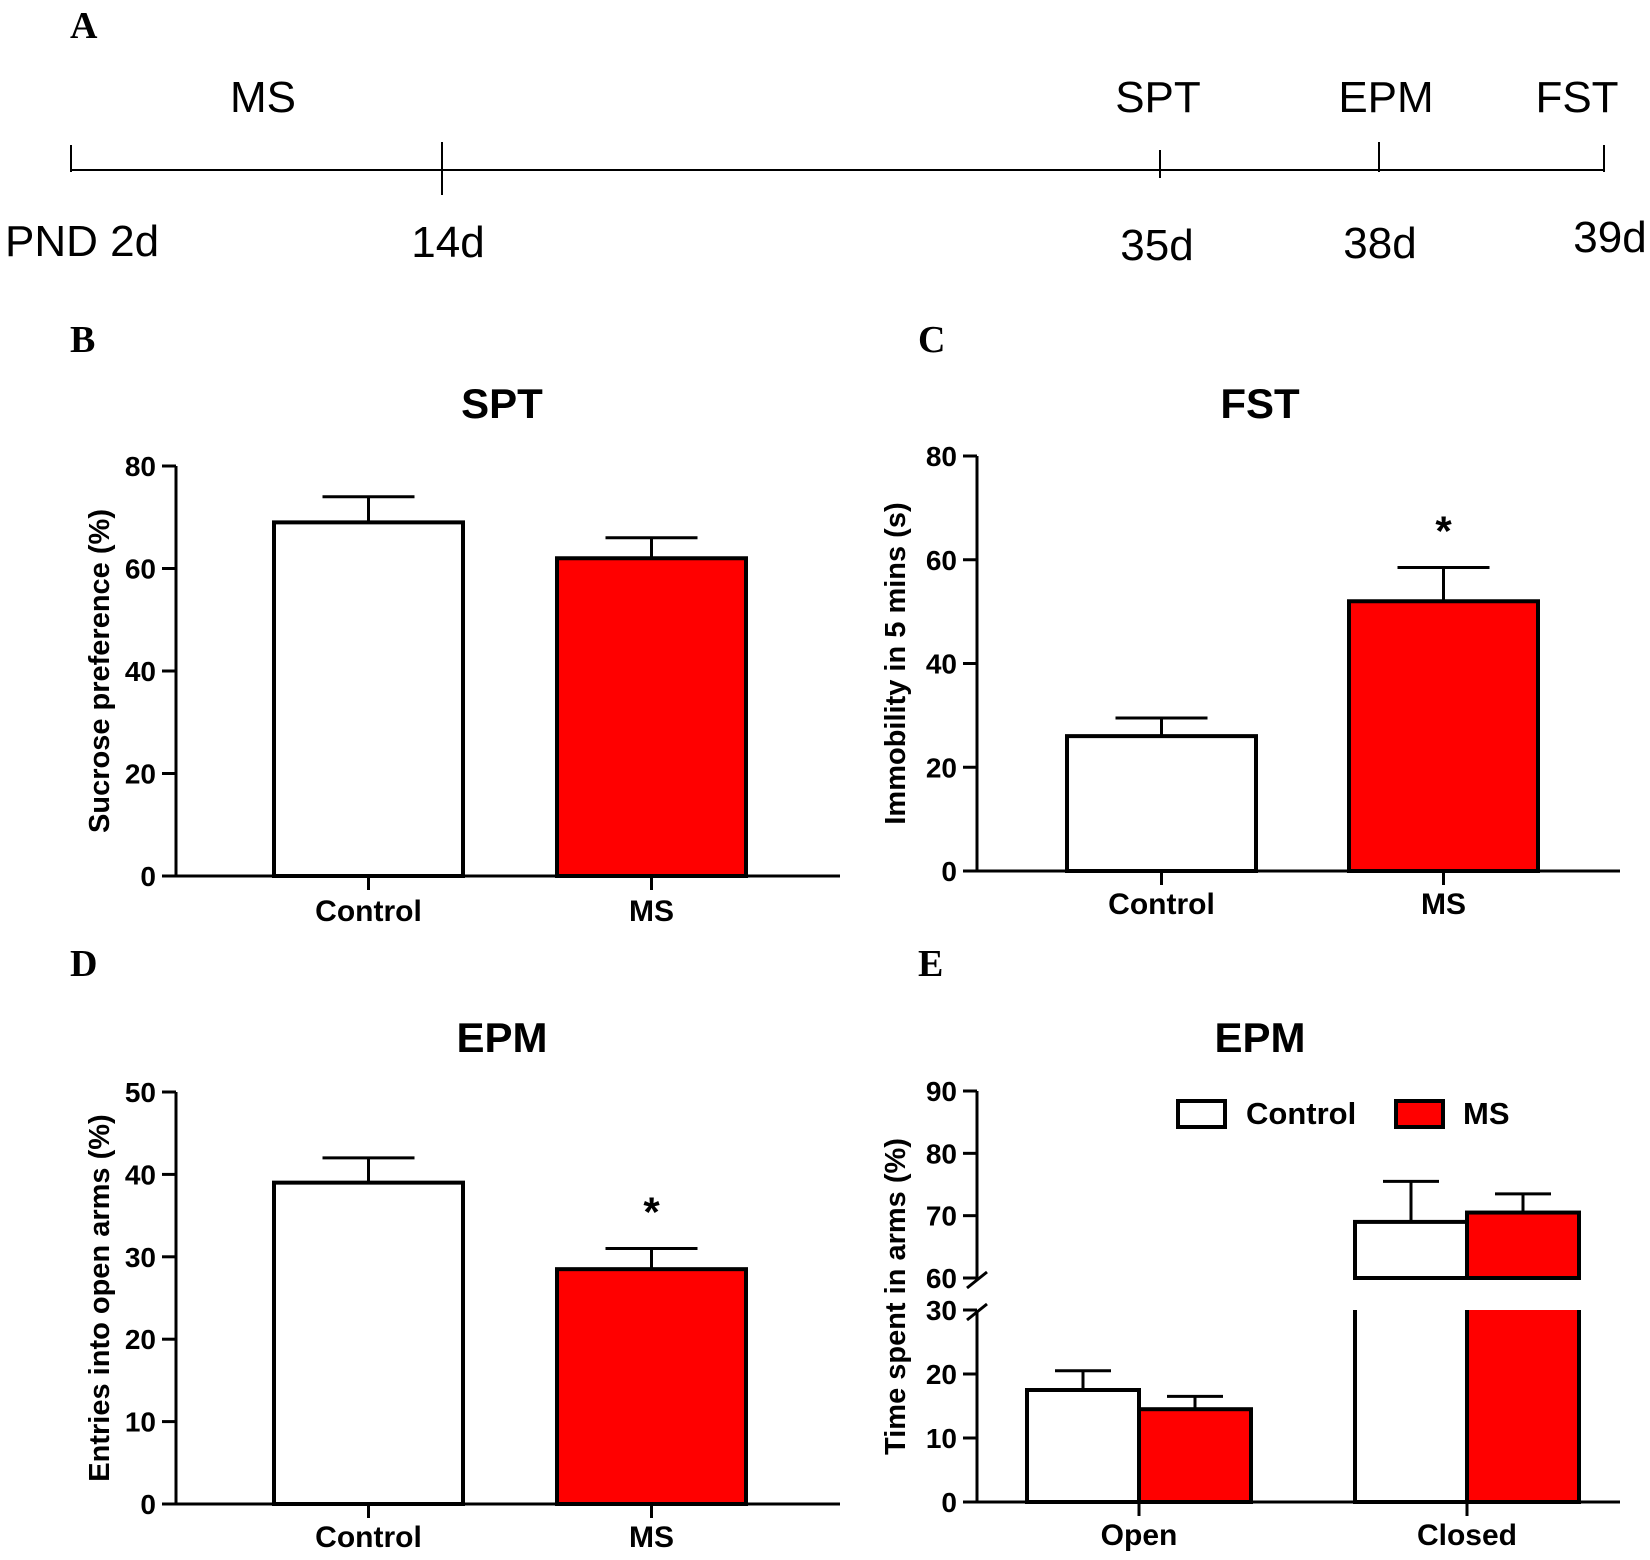  Describe the element at coordinates (896, 663) in the screenshot. I see `y-axis-label: Immobility in 5 mins (s)` at that location.